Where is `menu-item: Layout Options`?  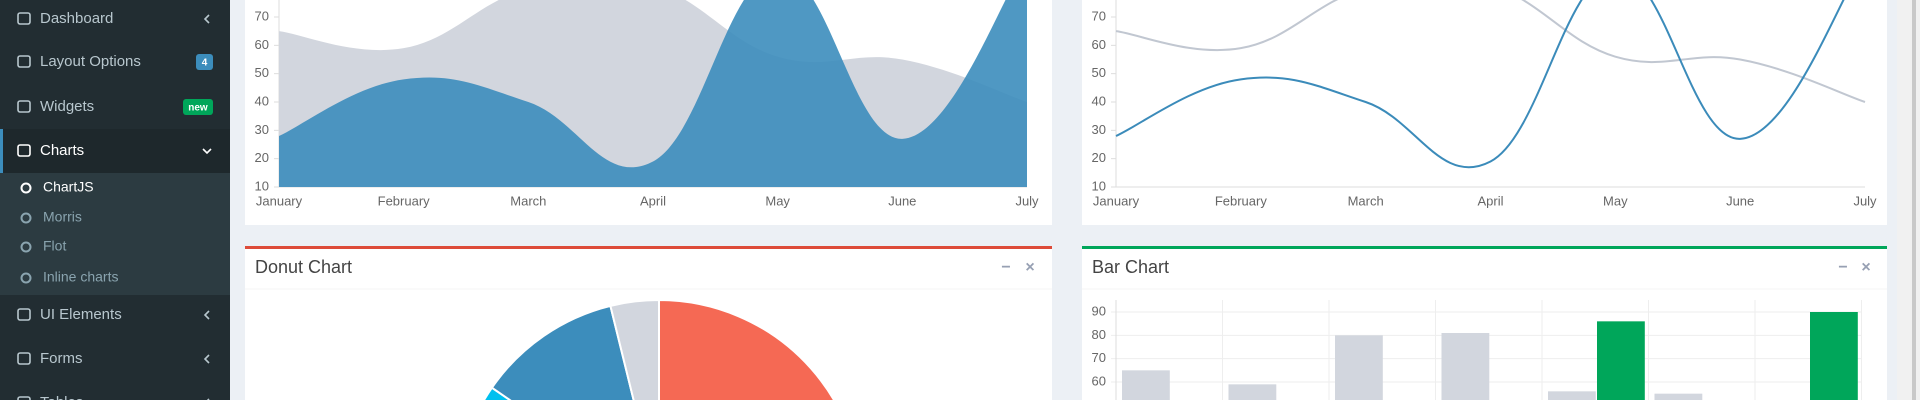
menu-item: Layout Options is located at coordinates (90, 61).